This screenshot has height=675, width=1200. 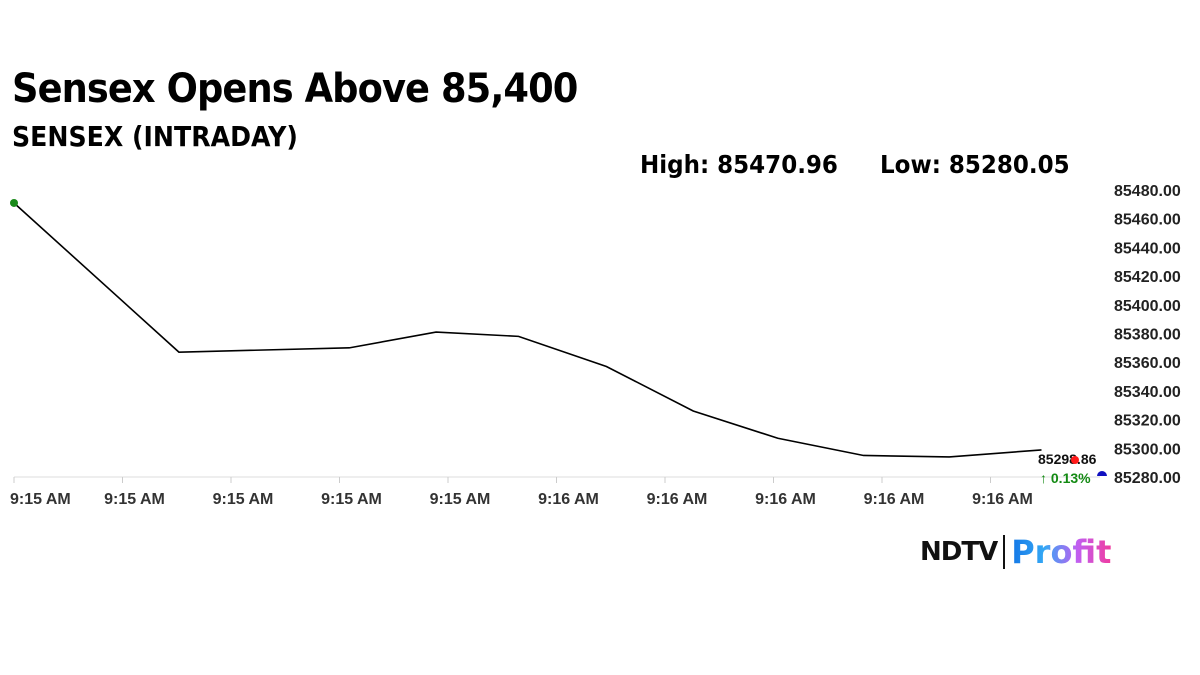 What do you see at coordinates (1061, 552) in the screenshot?
I see `logo-product: Profit` at bounding box center [1061, 552].